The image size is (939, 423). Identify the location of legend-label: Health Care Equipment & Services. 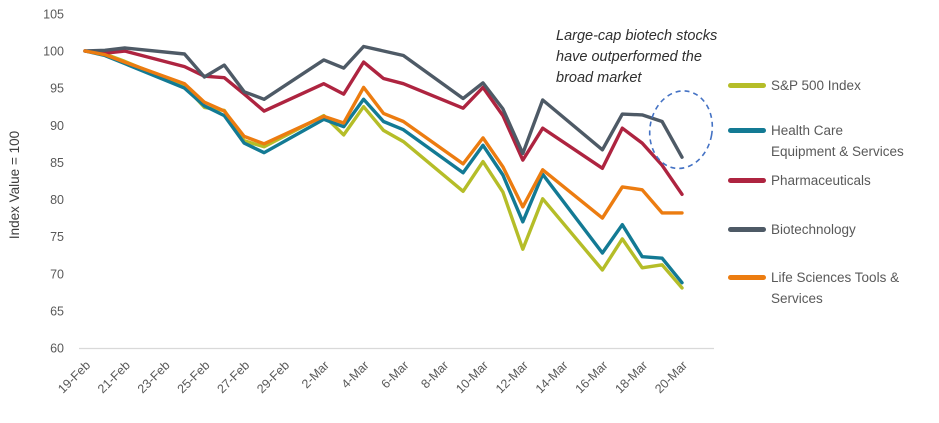
(837, 141).